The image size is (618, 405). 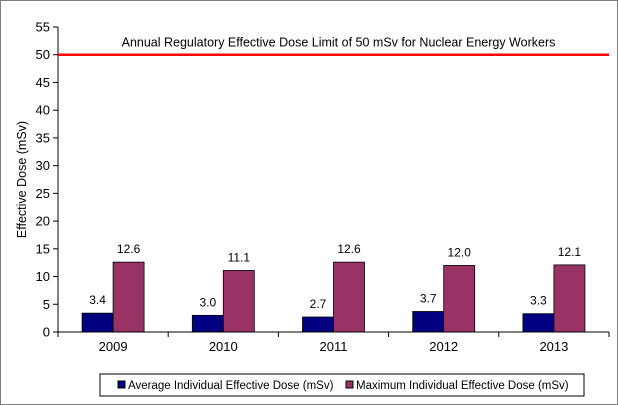 What do you see at coordinates (443, 346) in the screenshot?
I see `x-tick-label: 2012` at bounding box center [443, 346].